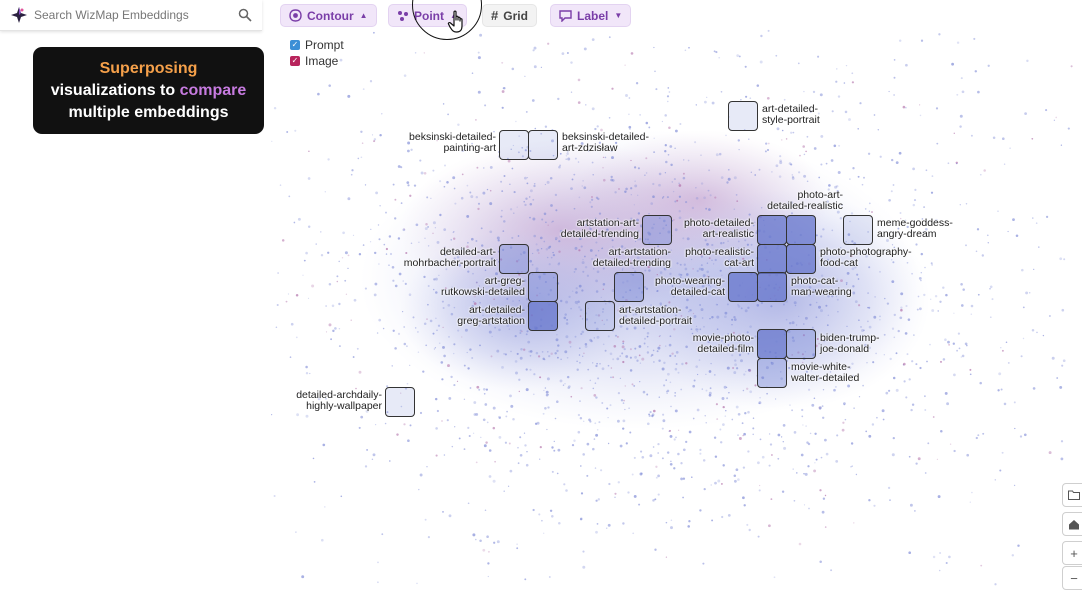  I want to click on legend-image: ✓ Image, so click(317, 61).